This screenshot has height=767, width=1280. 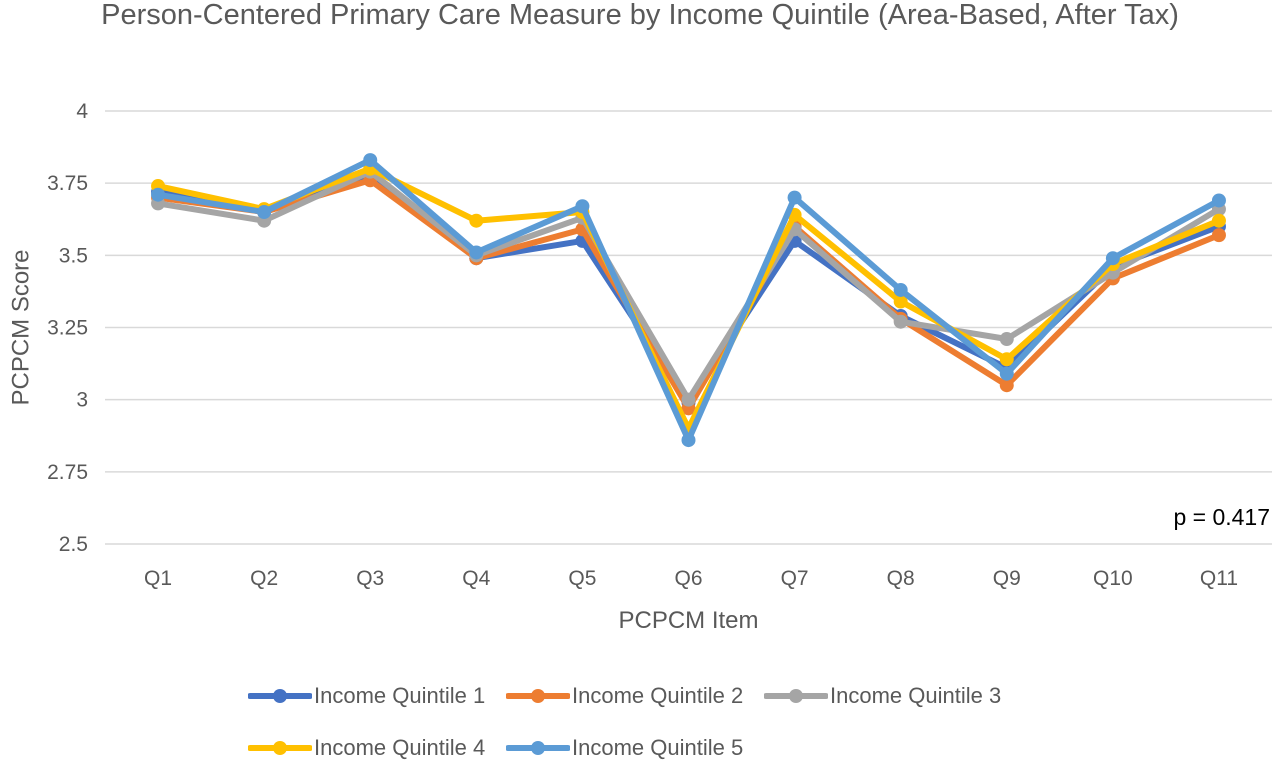 I want to click on y-tick-label: 3.5, so click(x=73, y=255).